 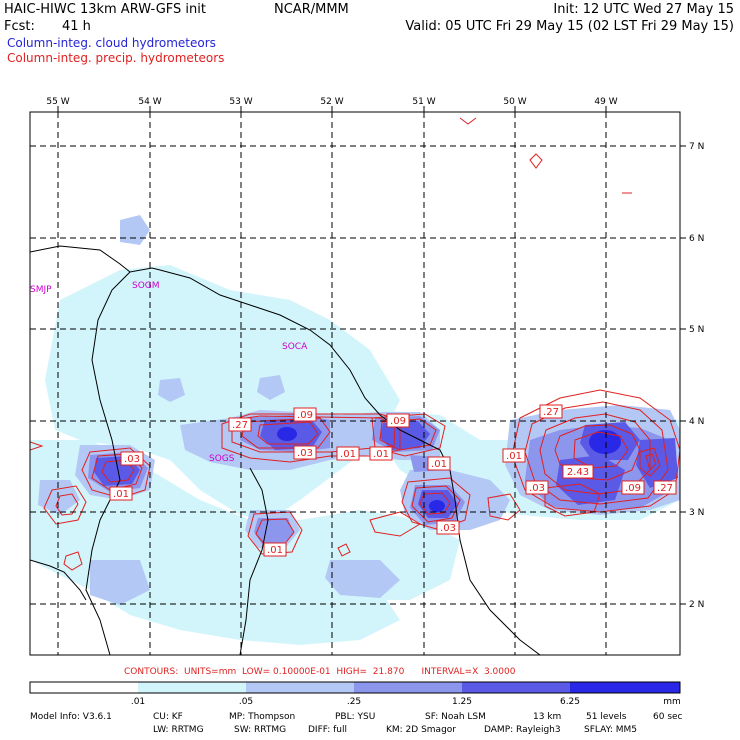 What do you see at coordinates (421, 730) in the screenshot?
I see `footer-km: KM: 2D Smagor` at bounding box center [421, 730].